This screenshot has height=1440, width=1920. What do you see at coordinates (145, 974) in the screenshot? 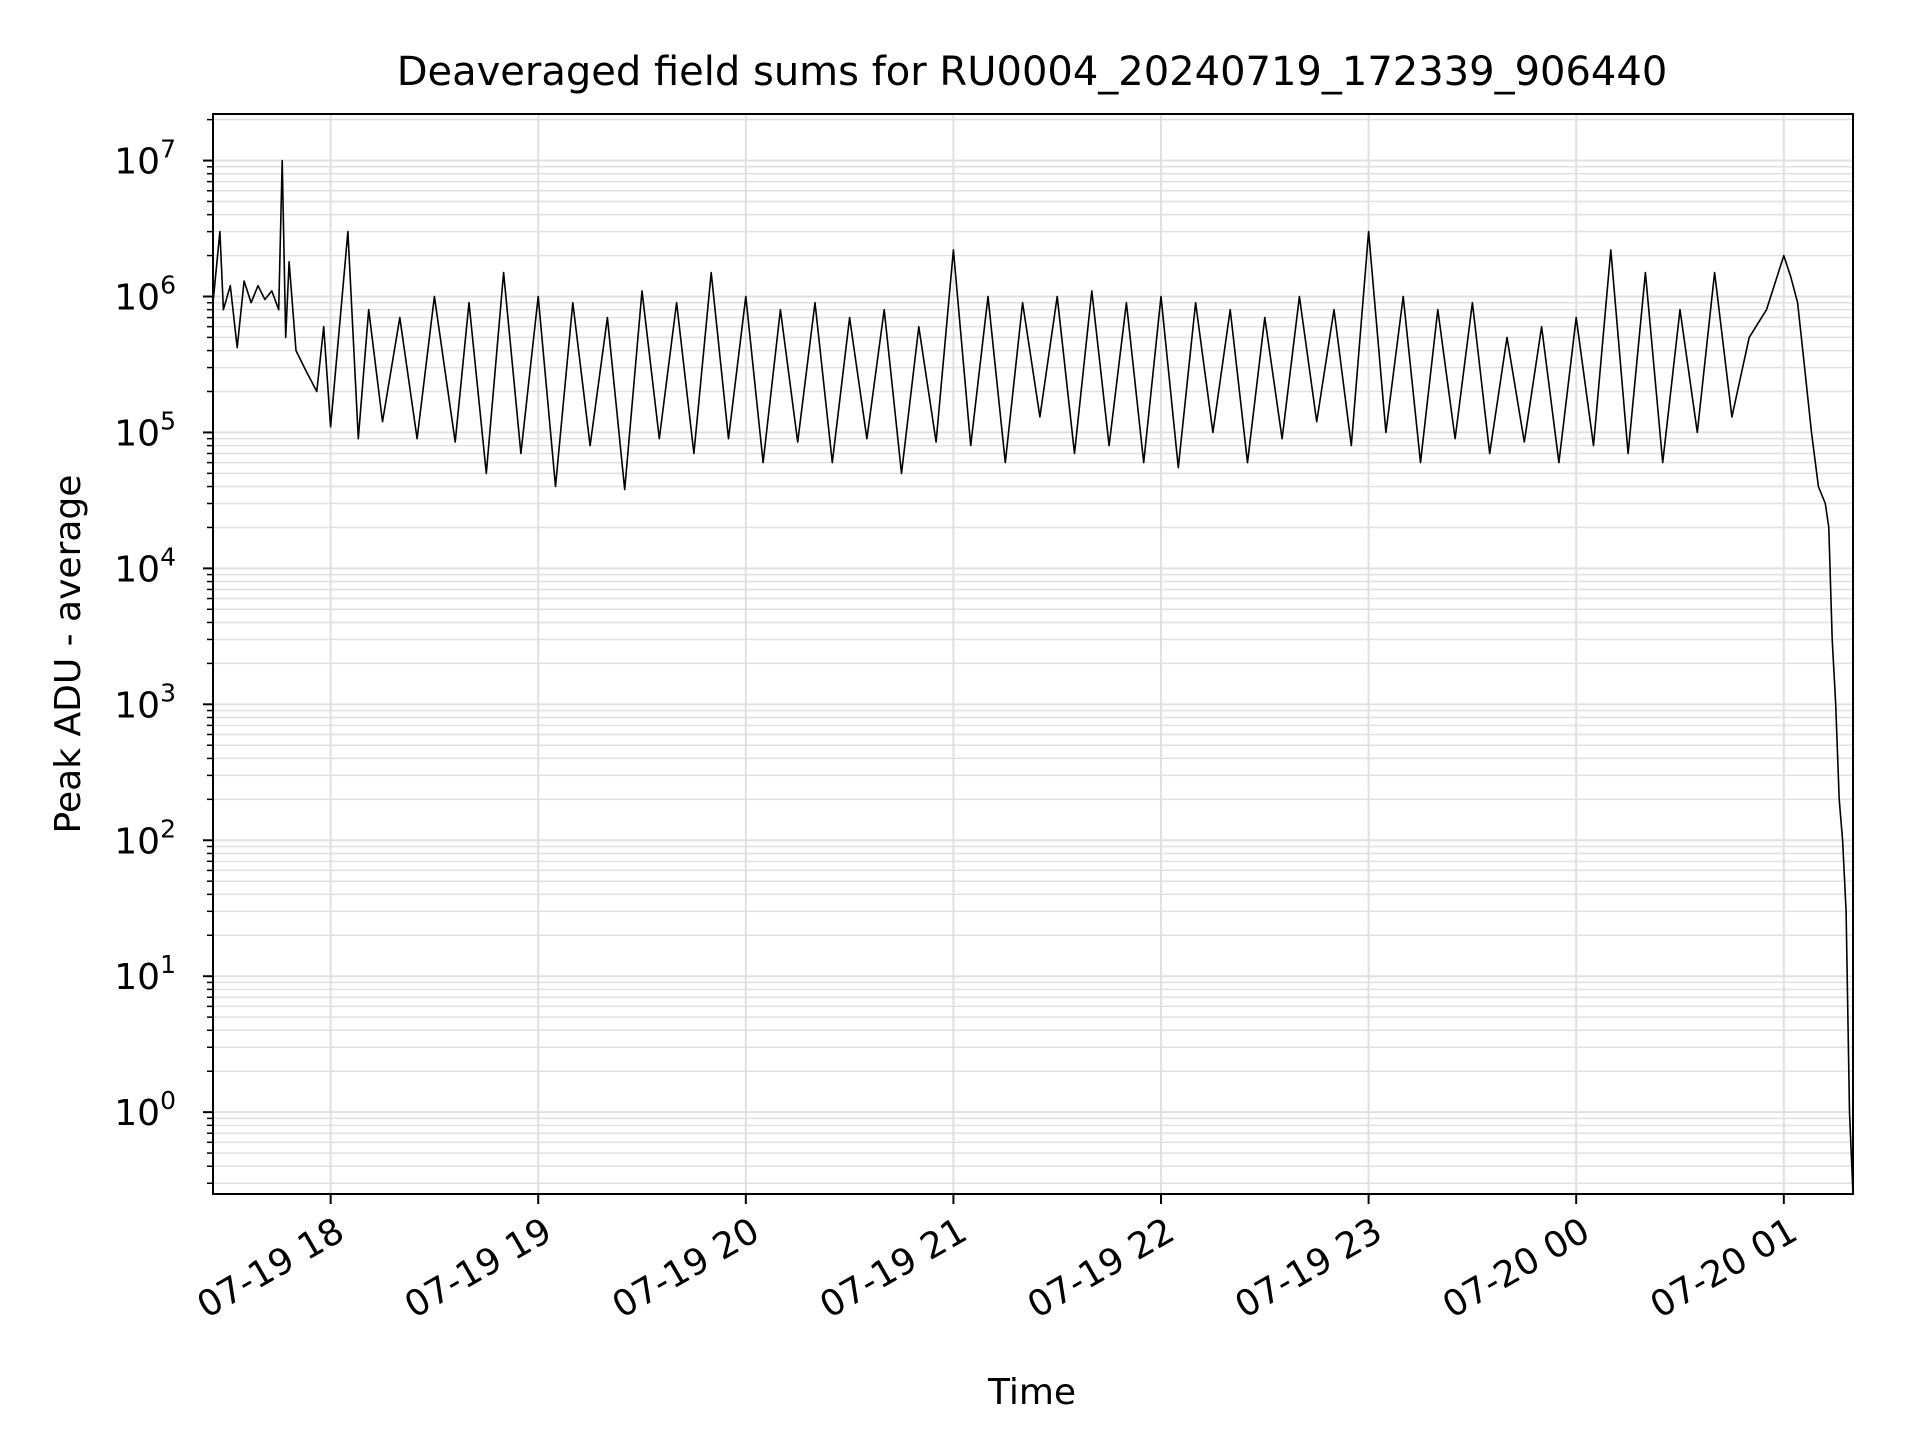
I see `y-tick-label: 10¹` at bounding box center [145, 974].